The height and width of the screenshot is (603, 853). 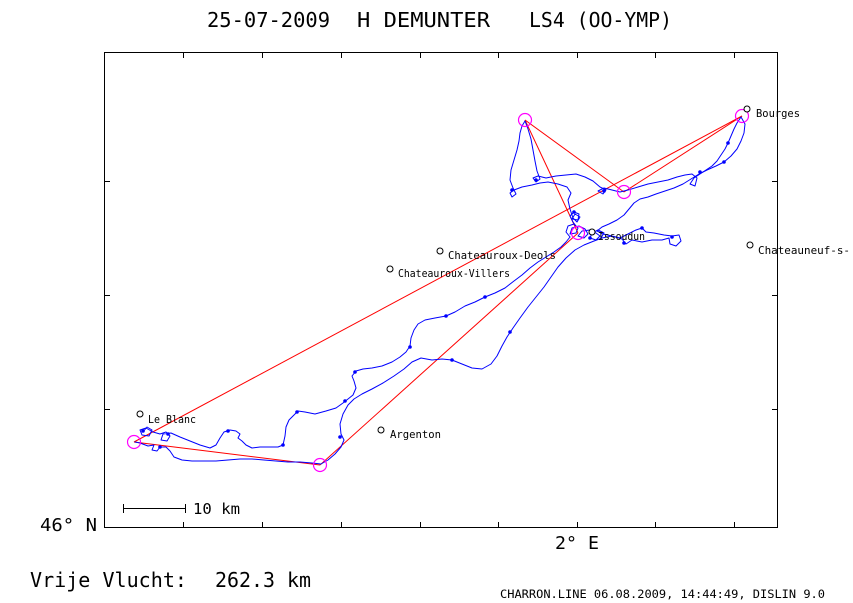 What do you see at coordinates (804, 250) in the screenshot?
I see `town-label: Chateauneuf-s-` at bounding box center [804, 250].